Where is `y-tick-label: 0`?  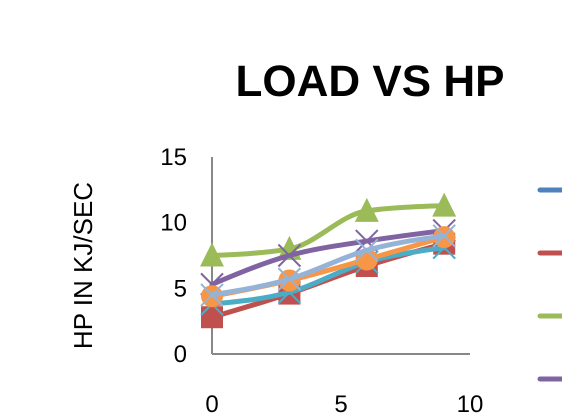 y-tick-label: 0 is located at coordinates (180, 354).